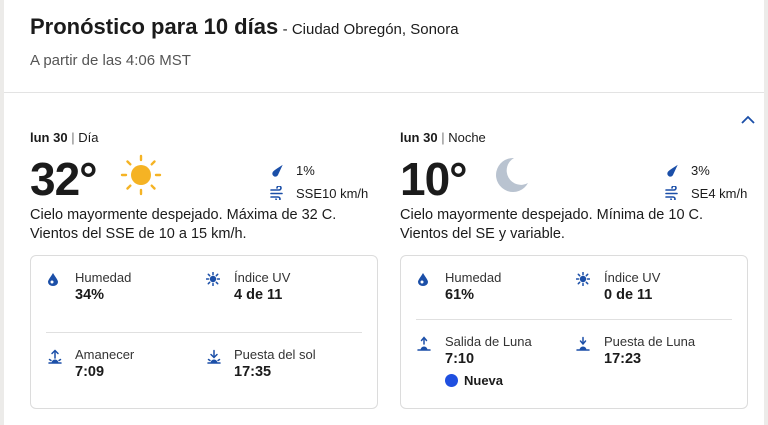  Describe the element at coordinates (434, 179) in the screenshot. I see `night-temperature: 10°` at that location.